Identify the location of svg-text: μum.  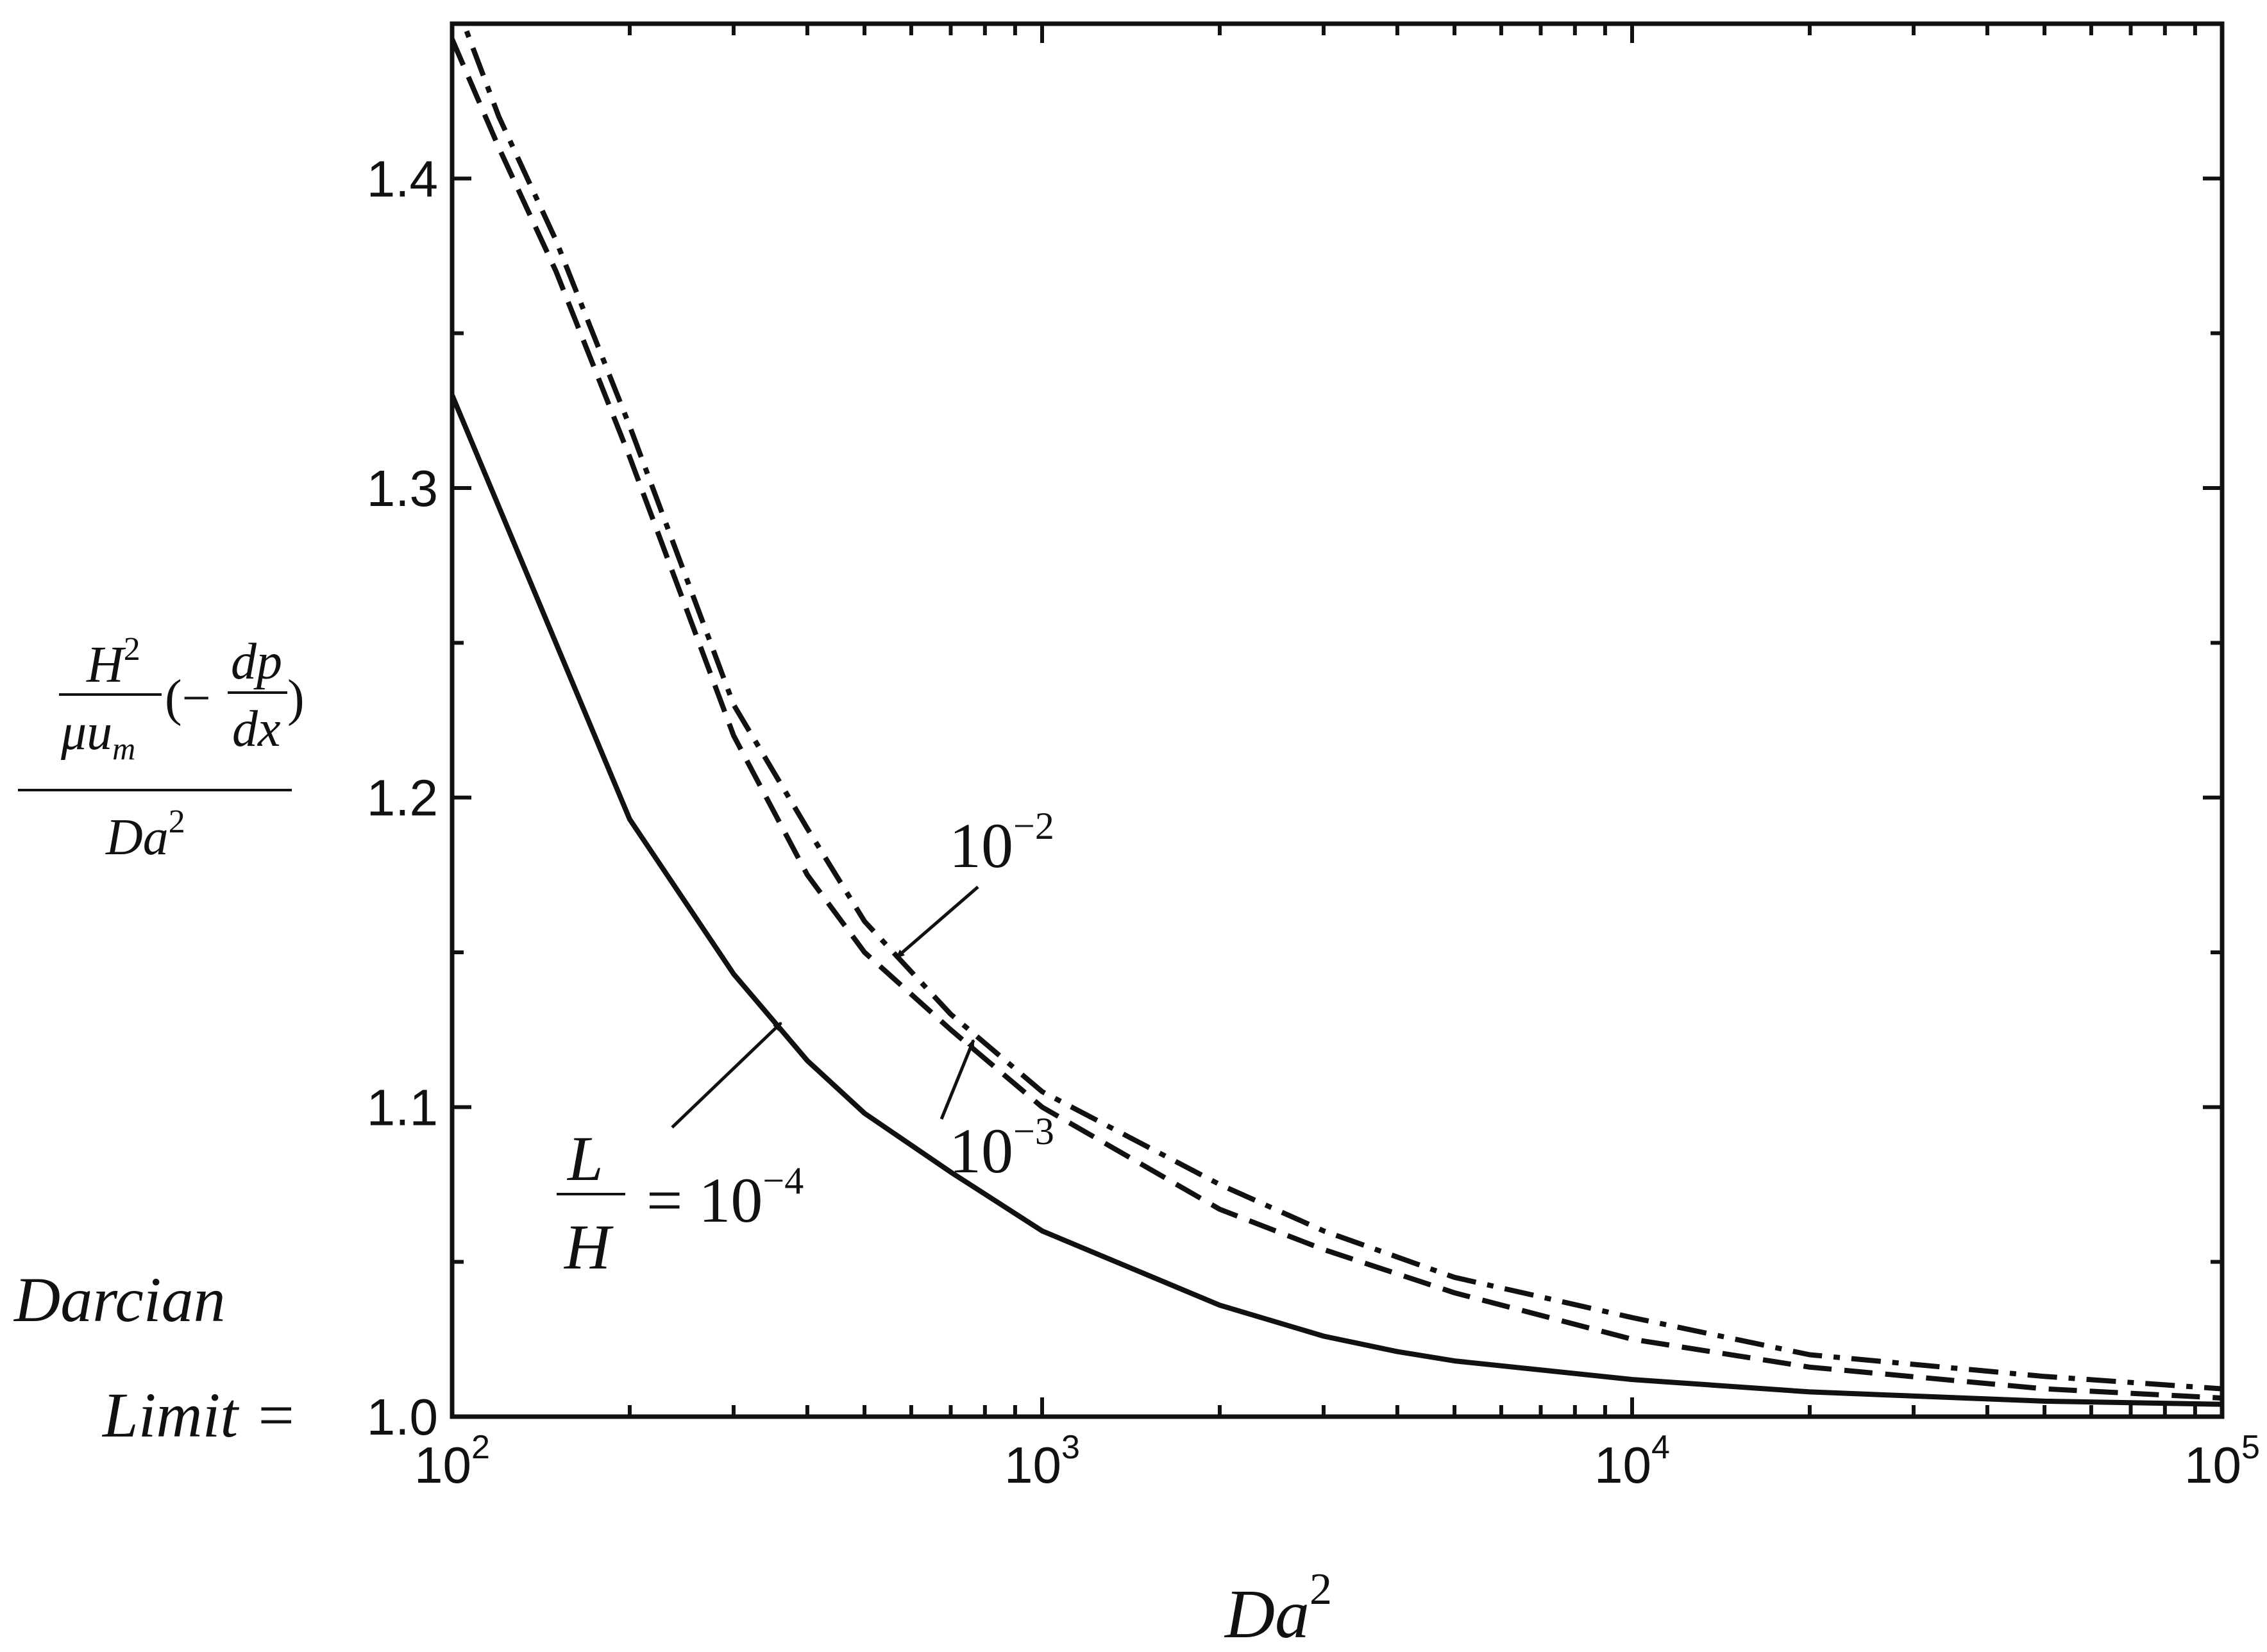
(97, 735).